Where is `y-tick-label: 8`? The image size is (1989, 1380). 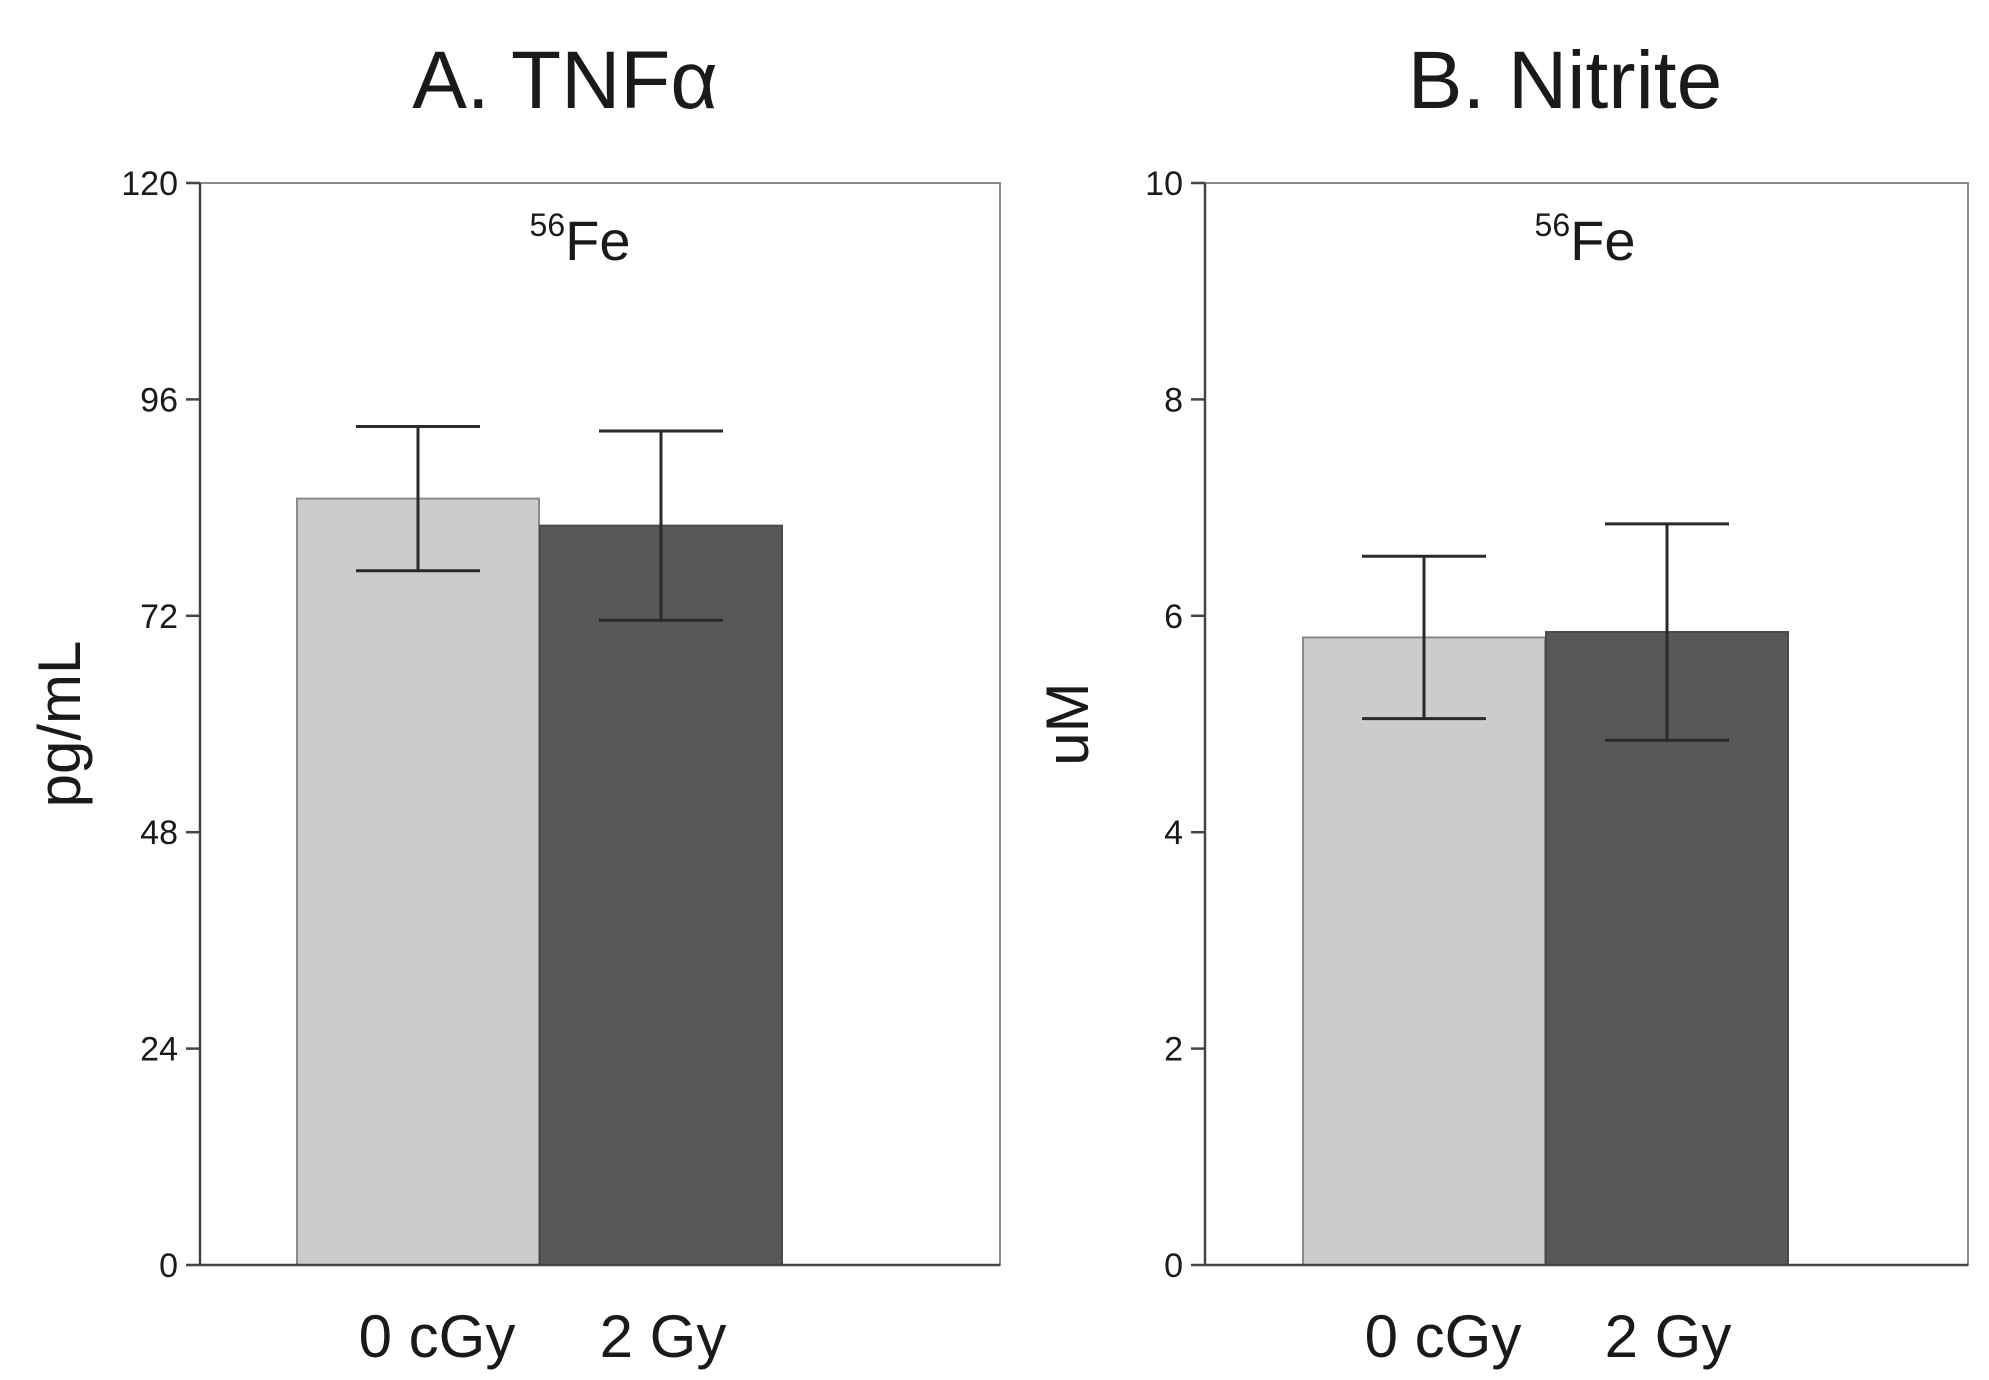
y-tick-label: 8 is located at coordinates (1173, 400).